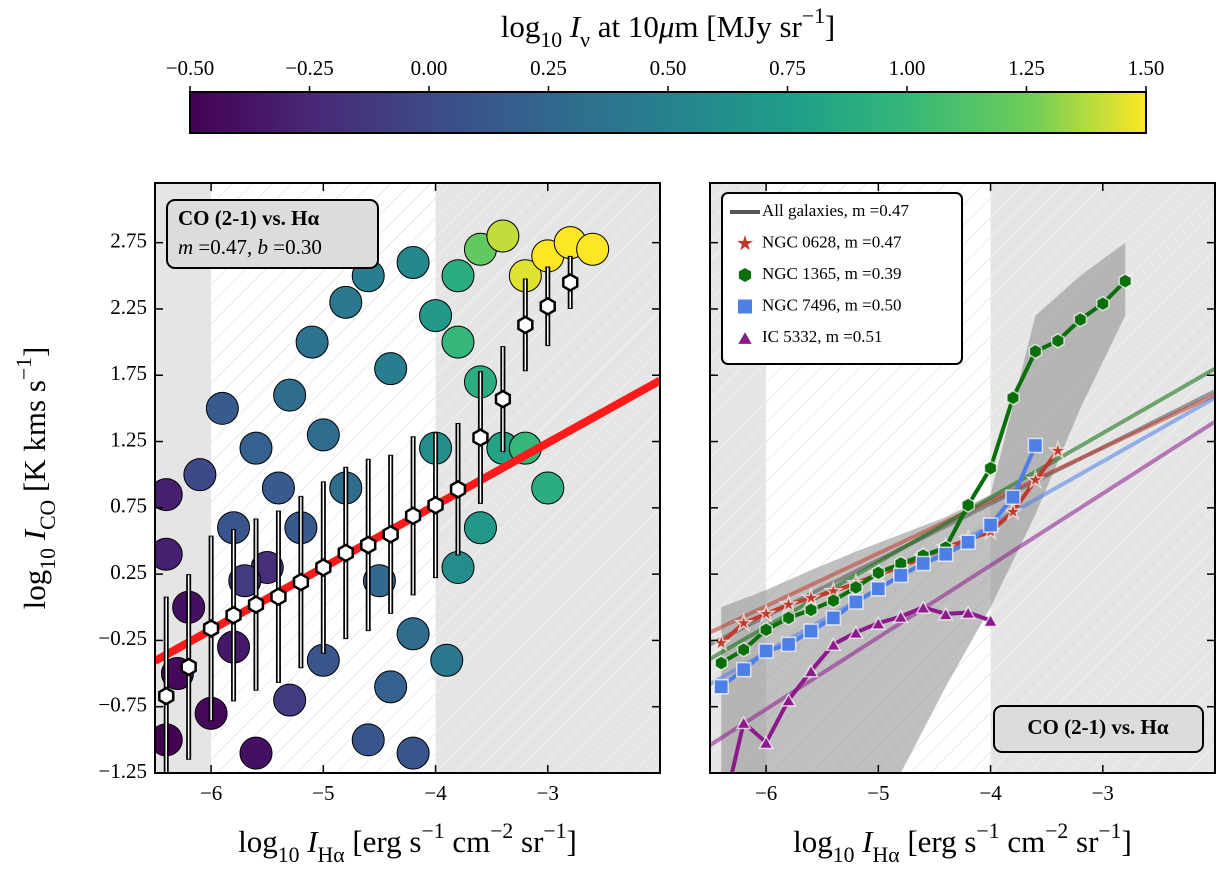  What do you see at coordinates (48, 559) in the screenshot?
I see `y-axis-label-part: 10` at bounding box center [48, 559].